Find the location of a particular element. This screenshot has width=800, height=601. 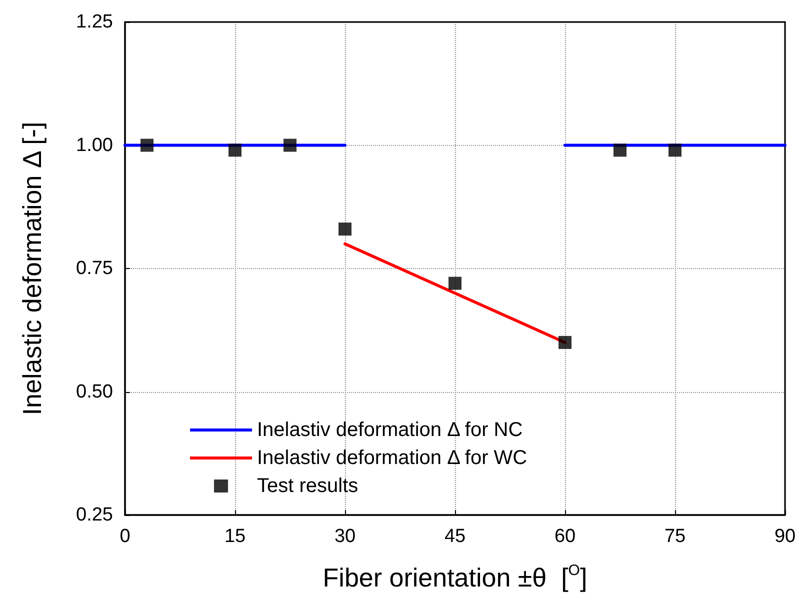

x-tick-label: 90 is located at coordinates (785, 536).